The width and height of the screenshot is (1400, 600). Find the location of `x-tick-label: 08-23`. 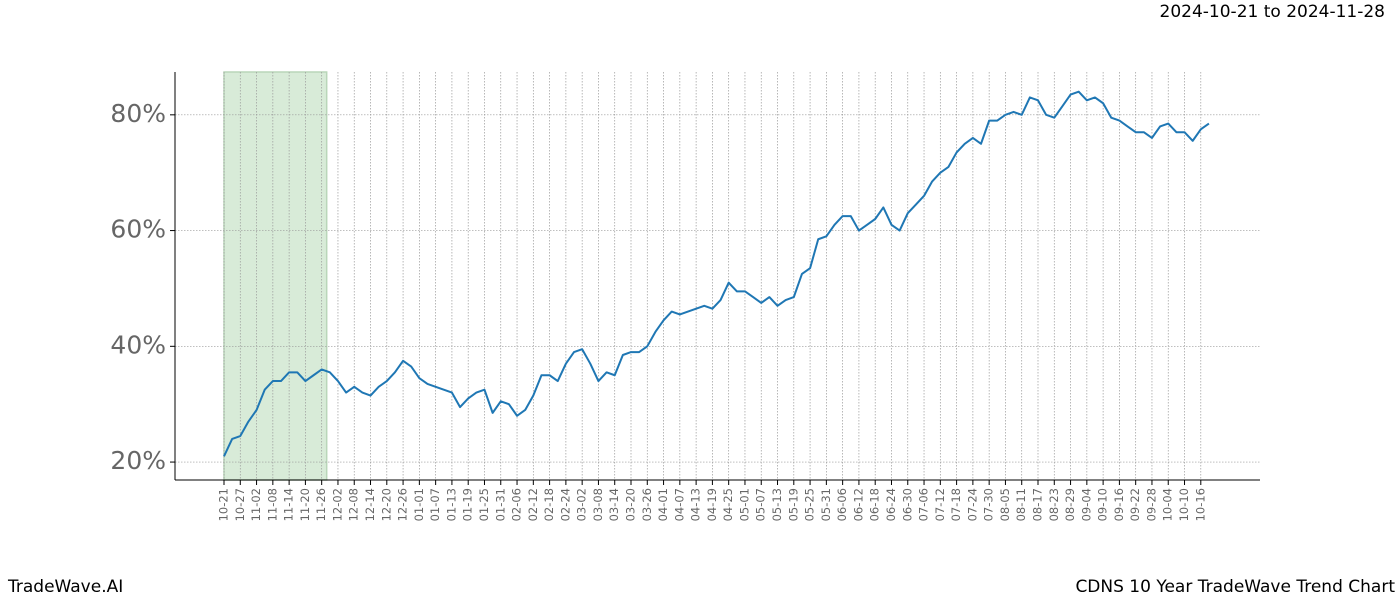

x-tick-label: 08-23 is located at coordinates (1054, 504).